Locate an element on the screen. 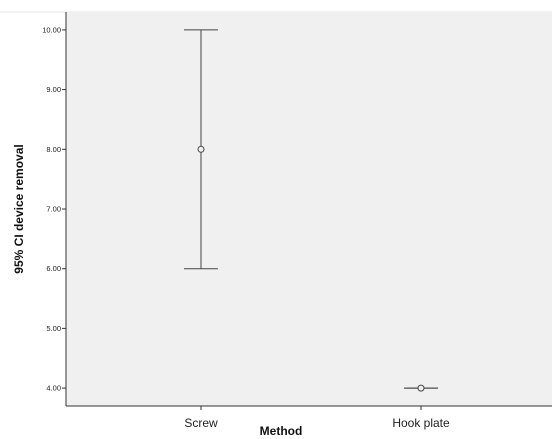 This screenshot has width=552, height=439. y-axis-ticks: 4.00 5.00 6.00 7.00 8.00 9.00 10.00 is located at coordinates (54, 209).